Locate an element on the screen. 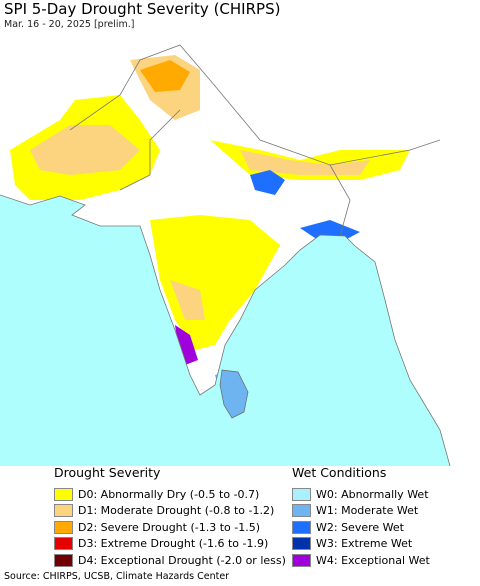 This screenshot has width=480, height=586. legend-label: D4: Exceptional Drought (-2.0 or less) is located at coordinates (182, 560).